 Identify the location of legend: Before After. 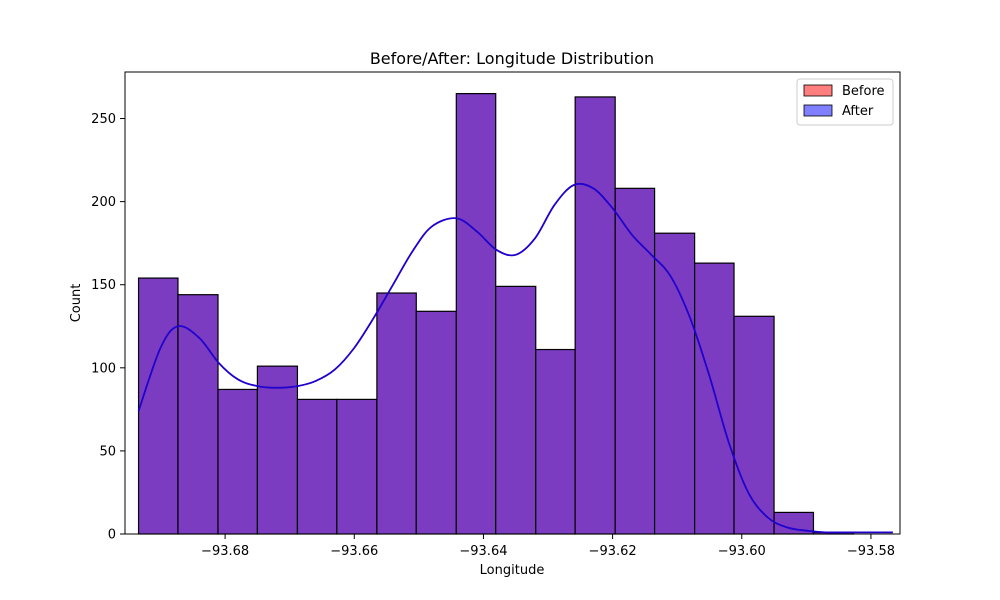
(845, 102).